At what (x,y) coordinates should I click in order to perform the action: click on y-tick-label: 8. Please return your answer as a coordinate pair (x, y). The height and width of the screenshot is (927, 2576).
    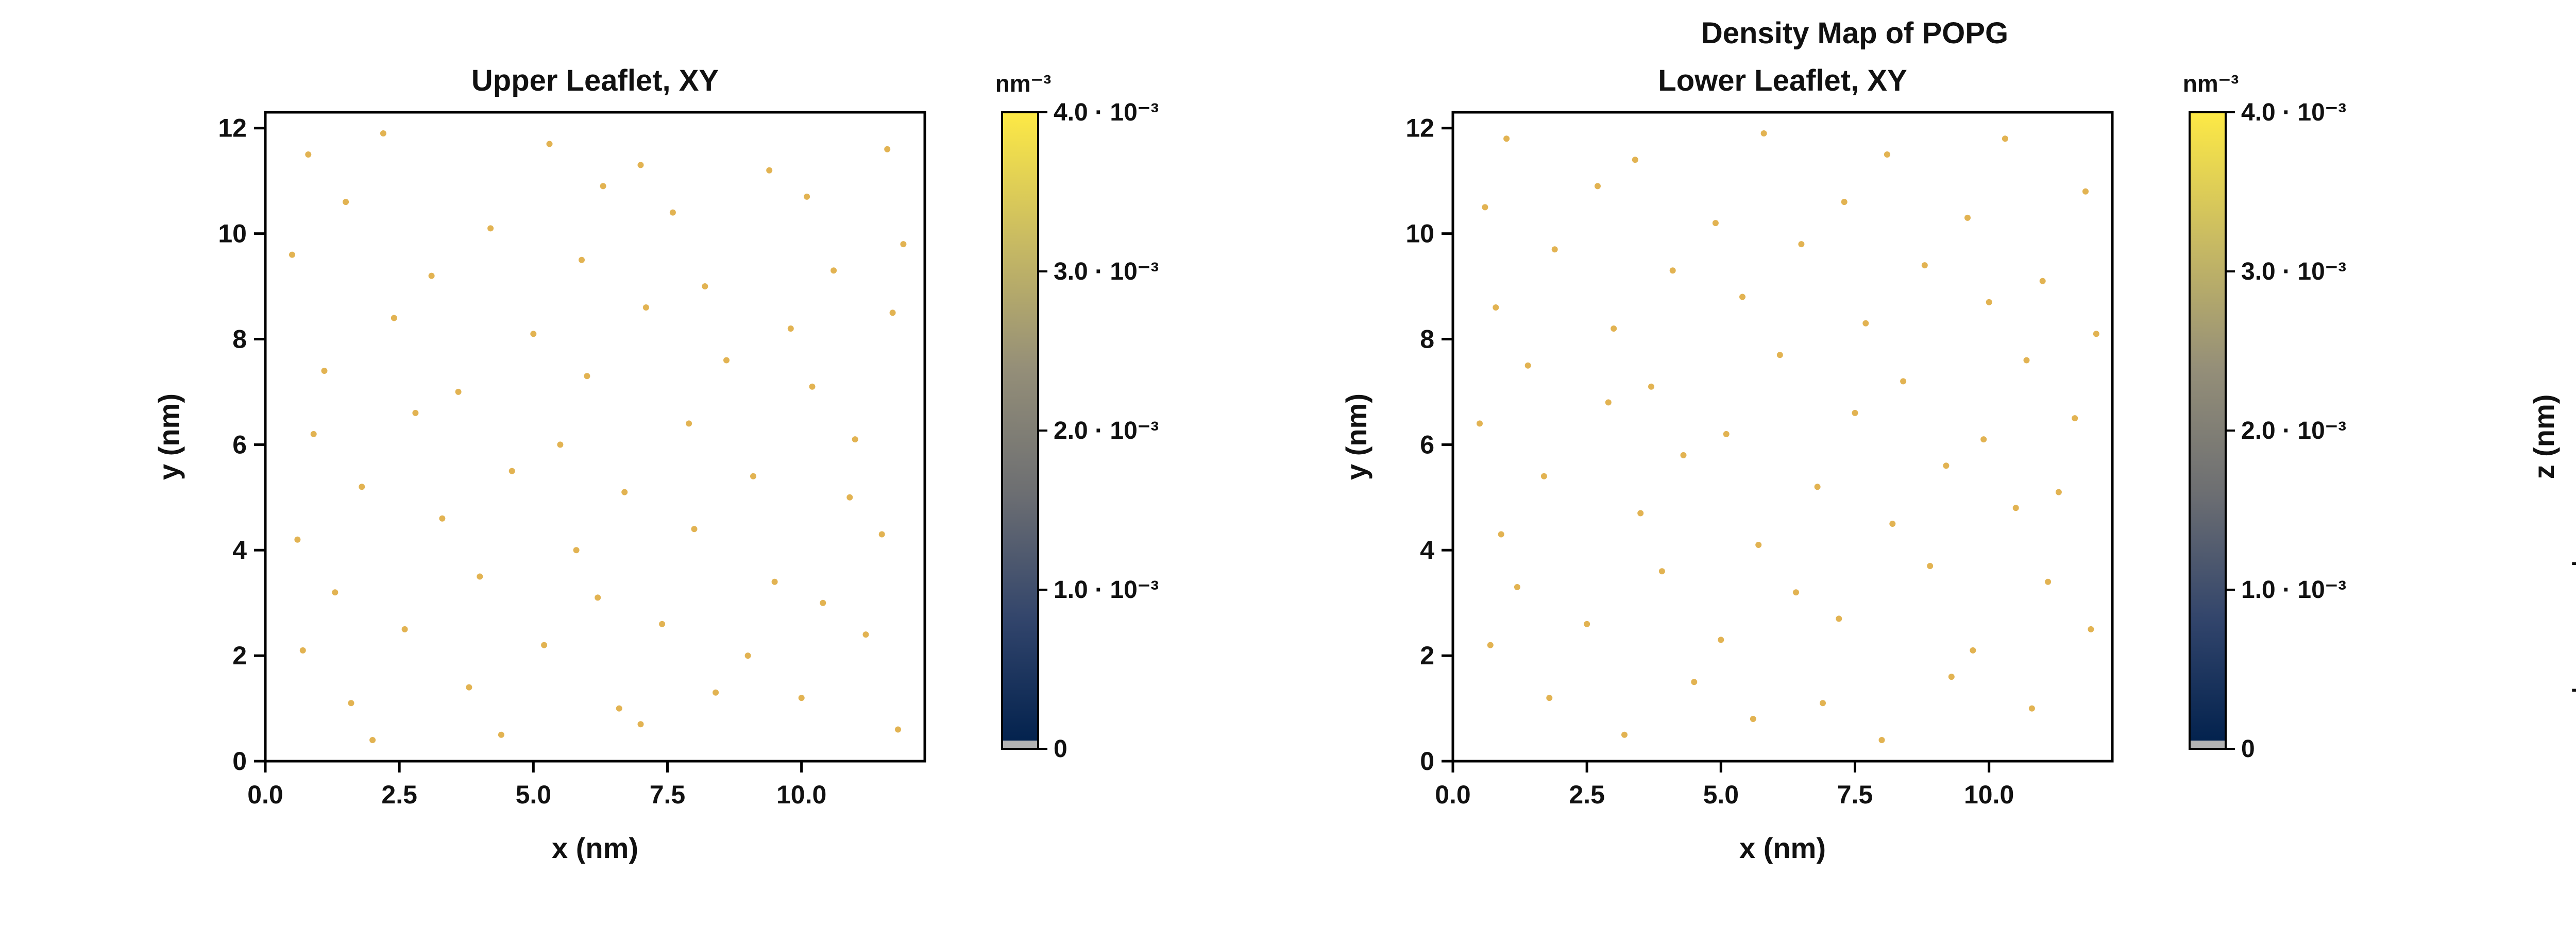
    Looking at the image, I should click on (239, 338).